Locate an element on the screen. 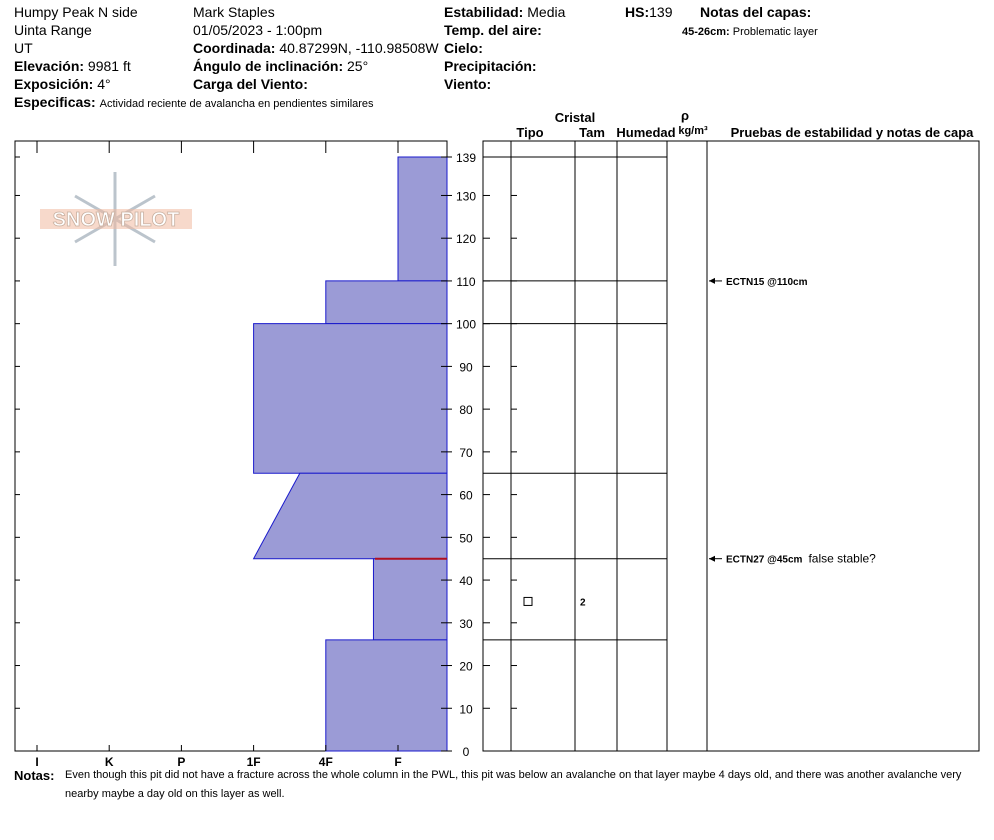 This screenshot has width=994, height=840. layer-note: 45-26cm: Problematic layer is located at coordinates (750, 32).